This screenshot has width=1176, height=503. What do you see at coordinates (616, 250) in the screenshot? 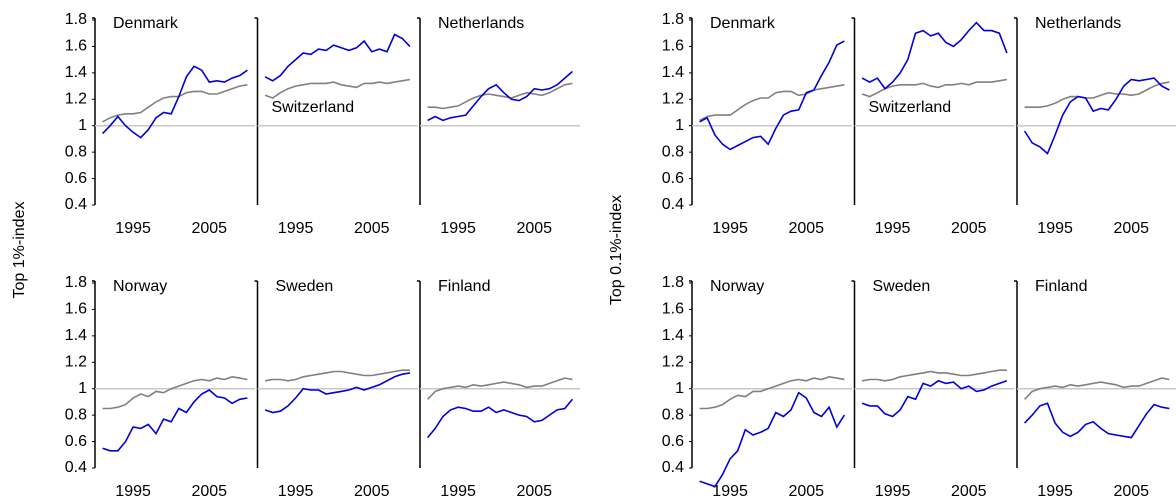
I see `y-axis-label: Top 0.1%-index` at bounding box center [616, 250].